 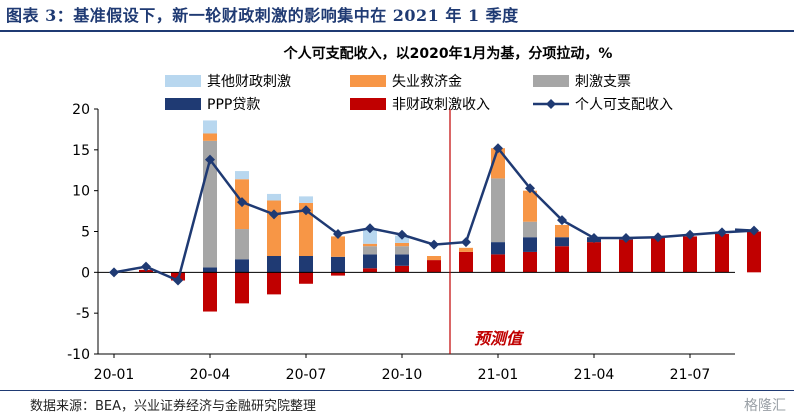 What do you see at coordinates (624, 105) in the screenshot?
I see `legend-label: 个人可支配收入` at bounding box center [624, 105].